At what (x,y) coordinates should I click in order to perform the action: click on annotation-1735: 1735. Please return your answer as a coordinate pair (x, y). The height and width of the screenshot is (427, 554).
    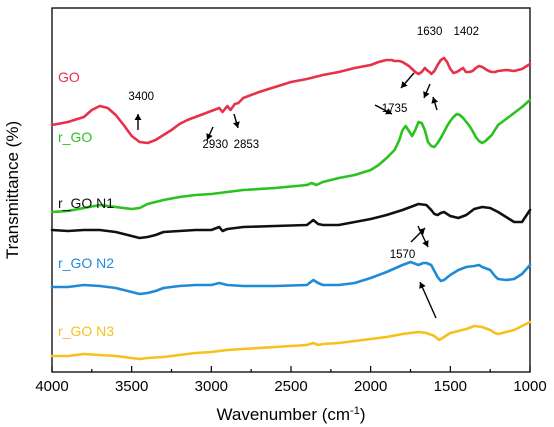
    Looking at the image, I should click on (395, 109).